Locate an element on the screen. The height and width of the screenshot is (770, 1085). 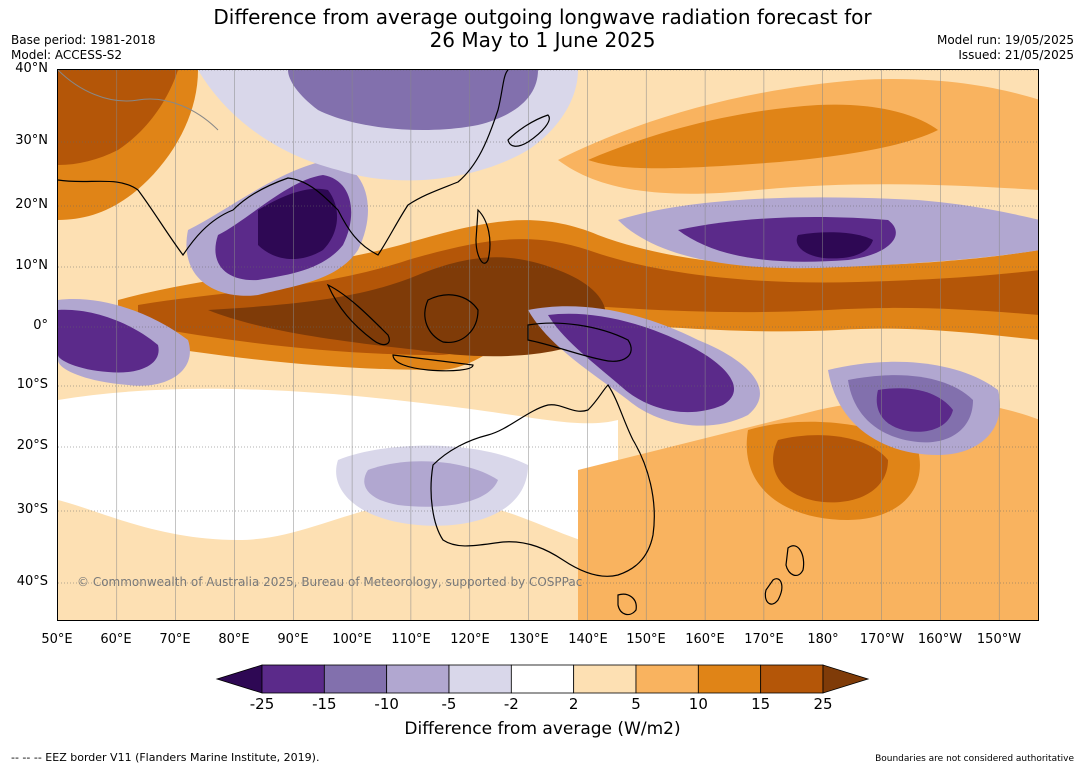
lat-label: 40°S is located at coordinates (32, 581).